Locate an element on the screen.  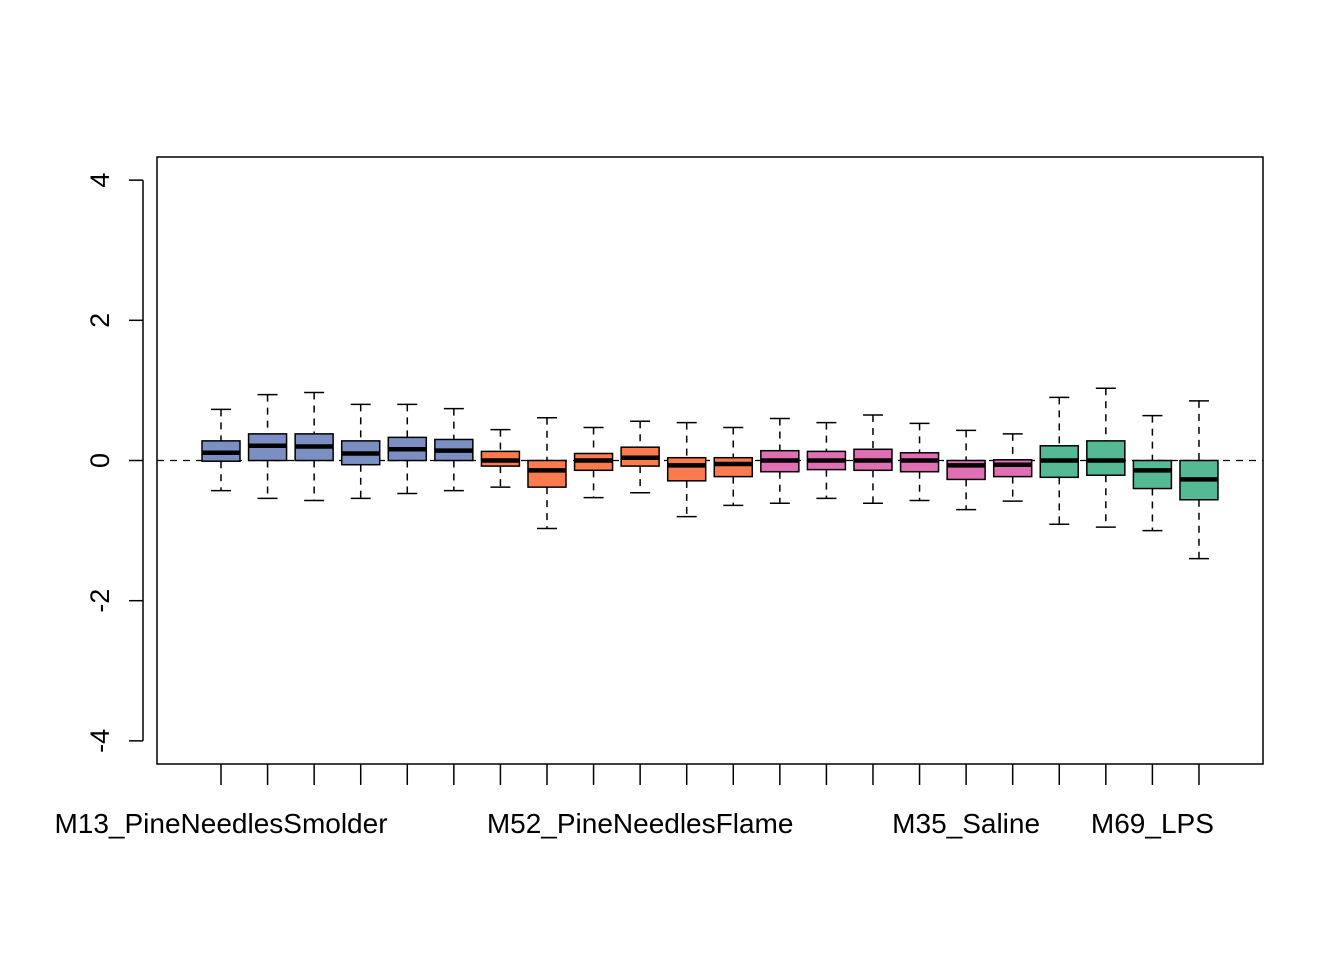
x-tick-label: M13_PineNeedlesSmolder is located at coordinates (220, 823).